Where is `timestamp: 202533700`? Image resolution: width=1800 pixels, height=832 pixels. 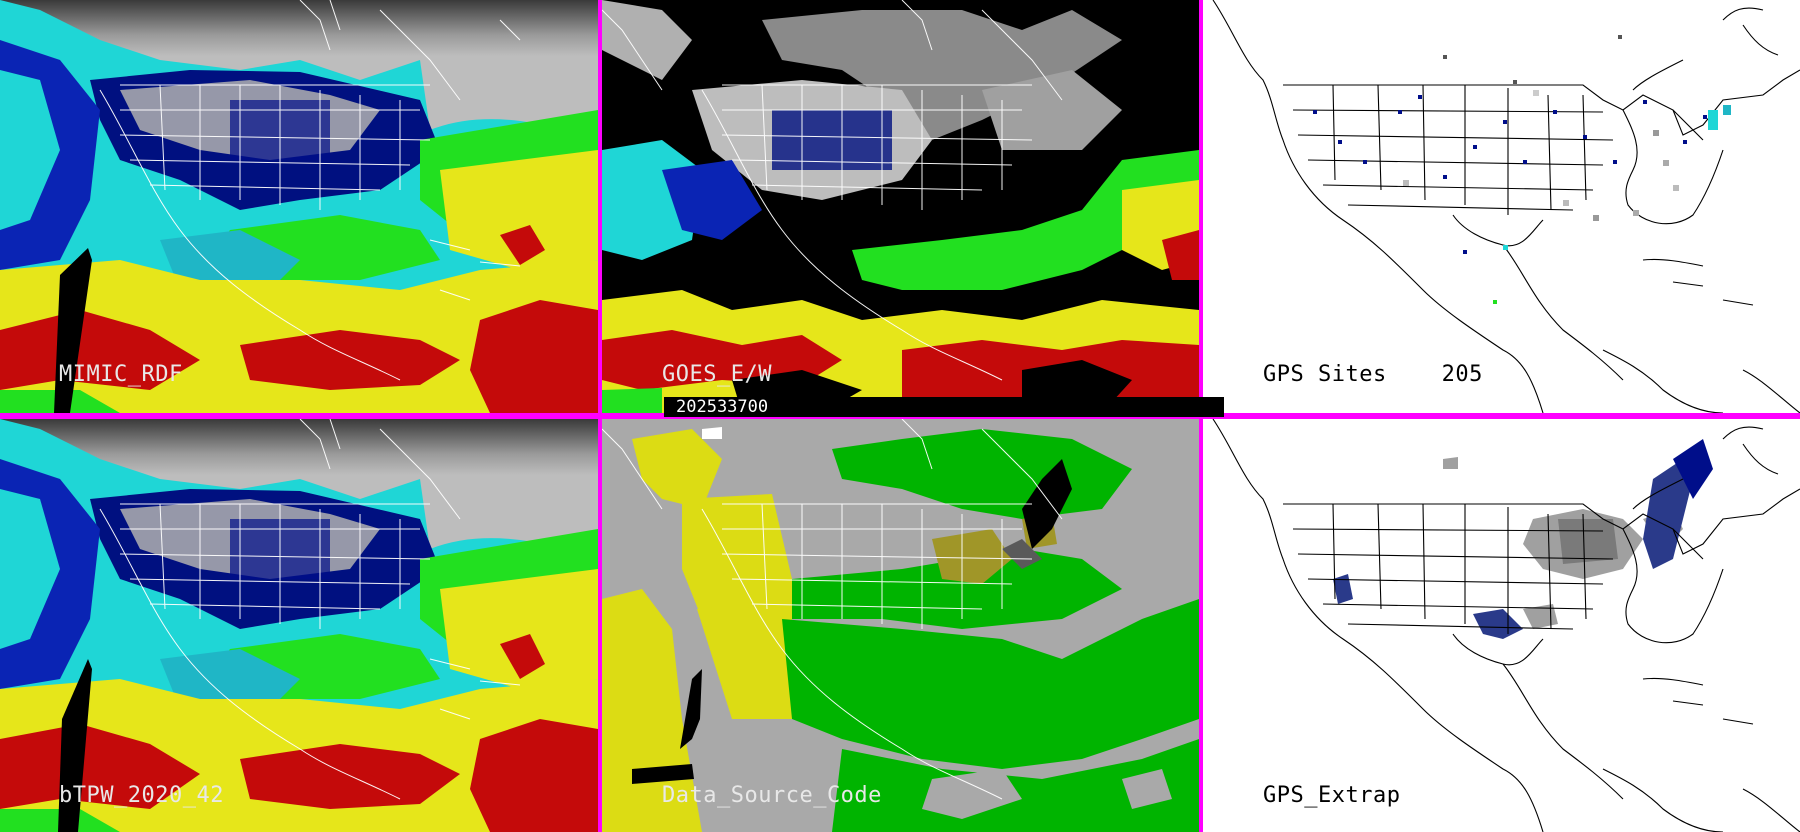 timestamp: 202533700 is located at coordinates (722, 407).